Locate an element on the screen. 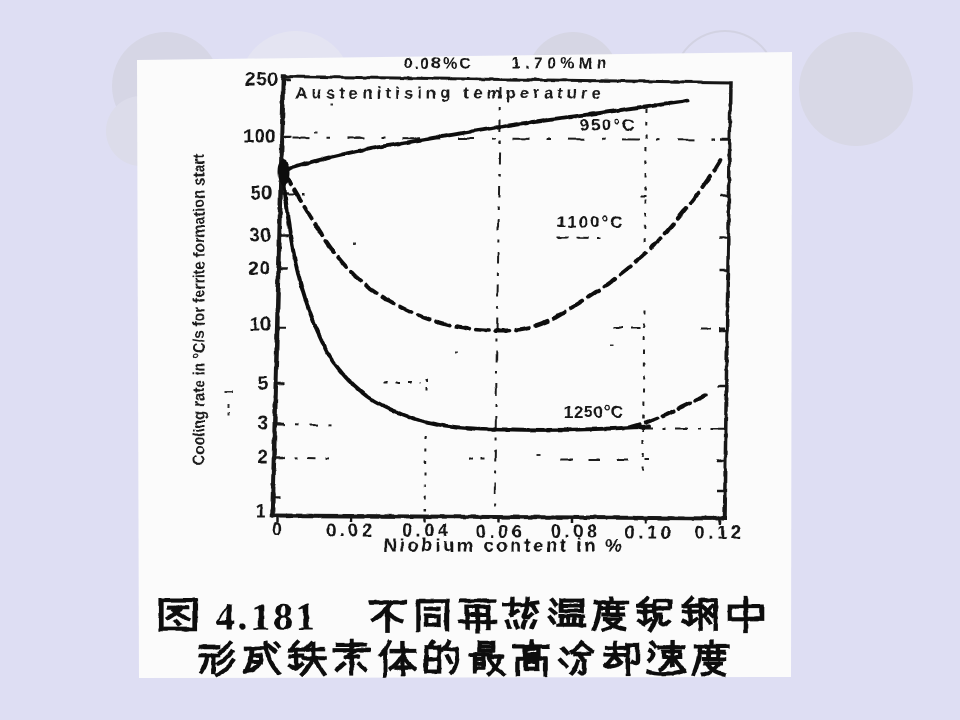 The height and width of the screenshot is (720, 960). svg-text: 1 is located at coordinates (260, 511).